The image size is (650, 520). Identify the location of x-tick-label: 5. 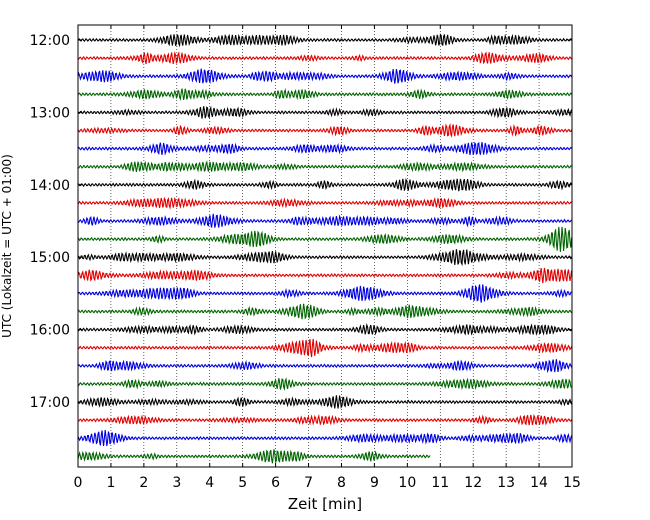
(242, 483).